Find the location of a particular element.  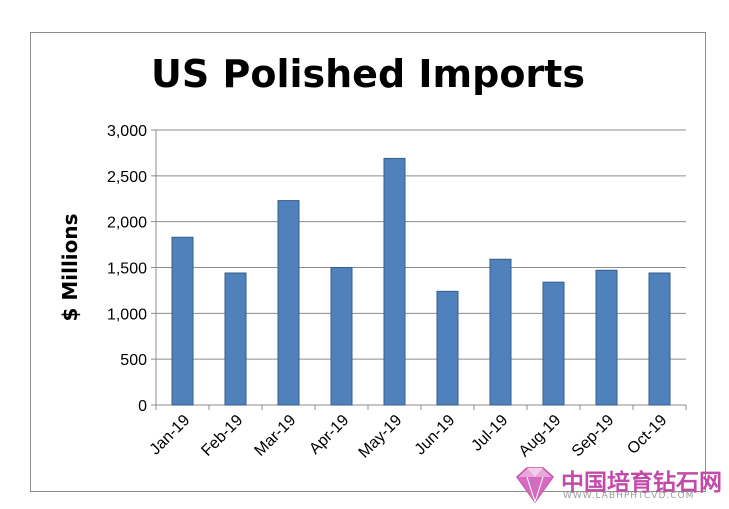

y-axis-label: $ Millions is located at coordinates (70, 267).